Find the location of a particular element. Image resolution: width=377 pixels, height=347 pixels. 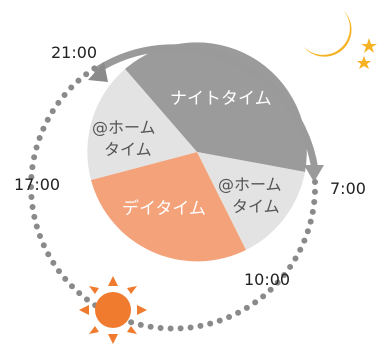

sun-icon is located at coordinates (113, 310).